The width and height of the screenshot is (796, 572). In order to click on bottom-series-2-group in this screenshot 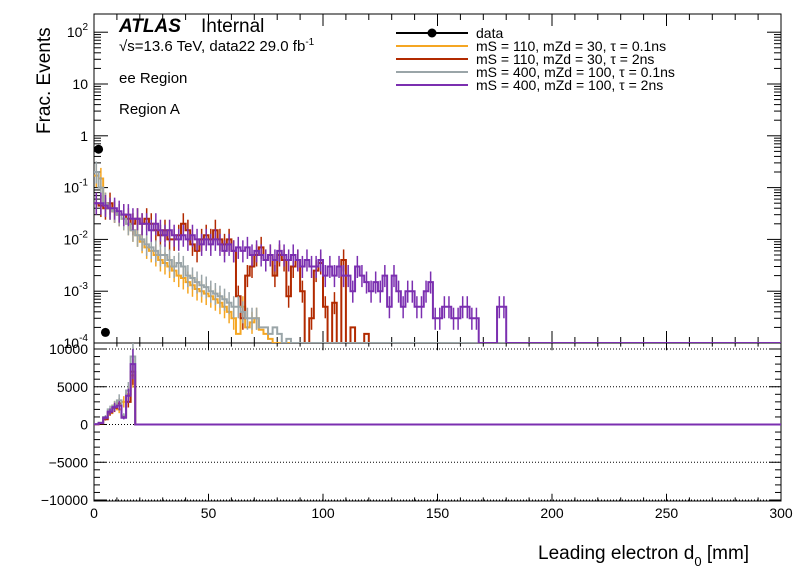, I will do `click(437, 384)`.